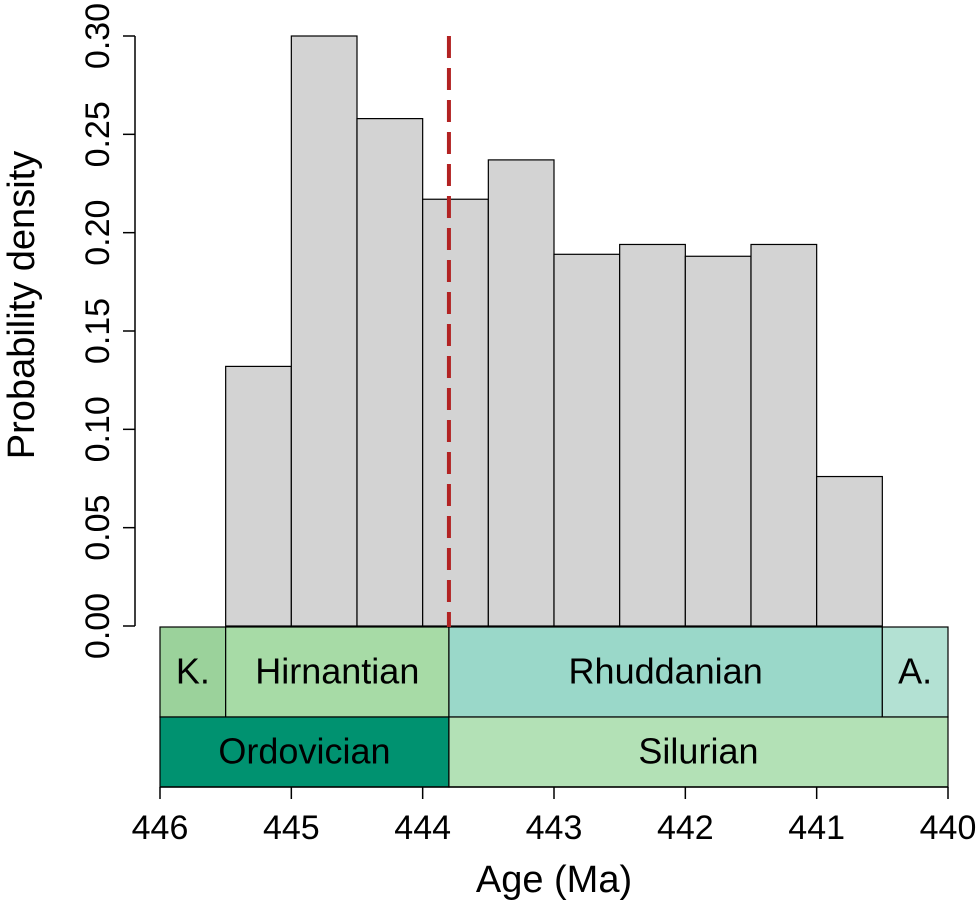 Image resolution: width=978 pixels, height=912 pixels. Describe the element at coordinates (22, 305) in the screenshot. I see `y-axis-title: Probability density` at that location.